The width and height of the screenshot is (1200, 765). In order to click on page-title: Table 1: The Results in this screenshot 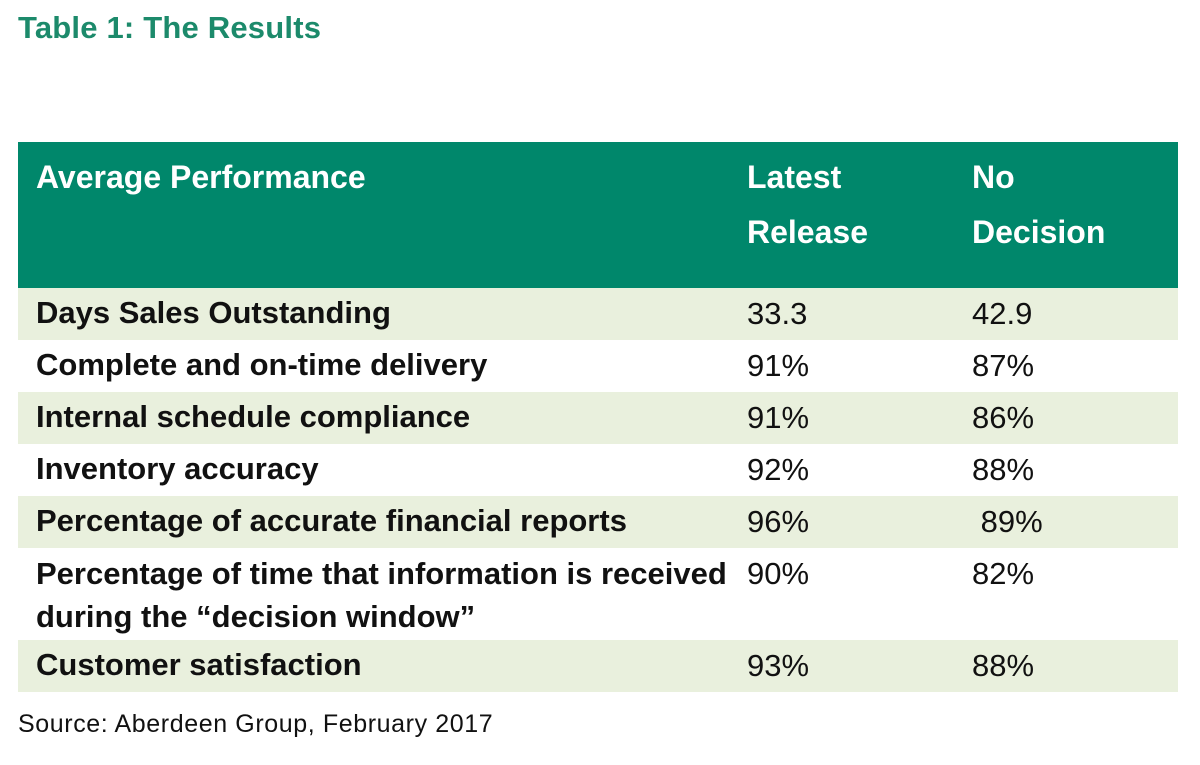, I will do `click(170, 27)`.